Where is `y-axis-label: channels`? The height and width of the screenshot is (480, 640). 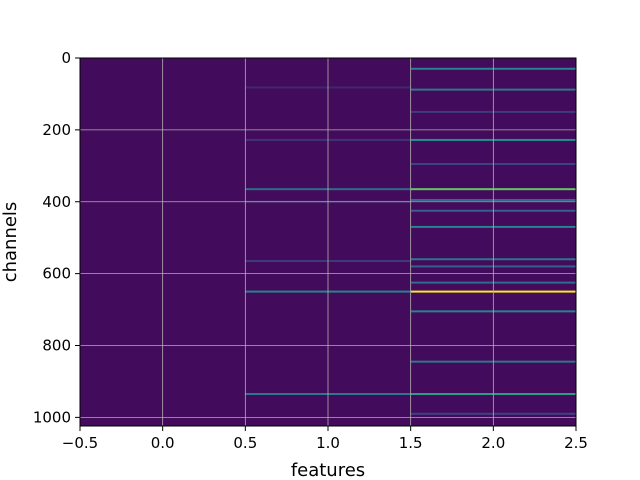
y-axis-label: channels is located at coordinates (10, 242).